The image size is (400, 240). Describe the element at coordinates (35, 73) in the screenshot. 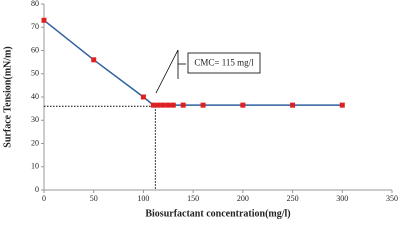

I see `y-tick-label: 50` at that location.